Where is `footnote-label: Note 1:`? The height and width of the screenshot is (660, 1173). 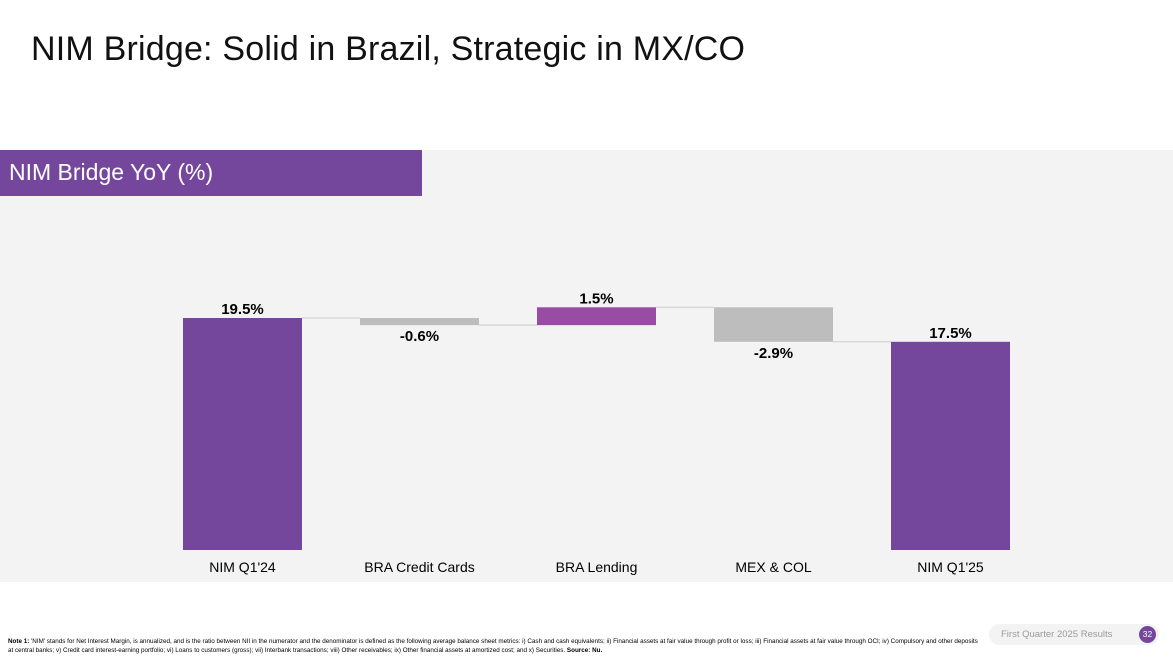 footnote-label: Note 1: is located at coordinates (19, 641).